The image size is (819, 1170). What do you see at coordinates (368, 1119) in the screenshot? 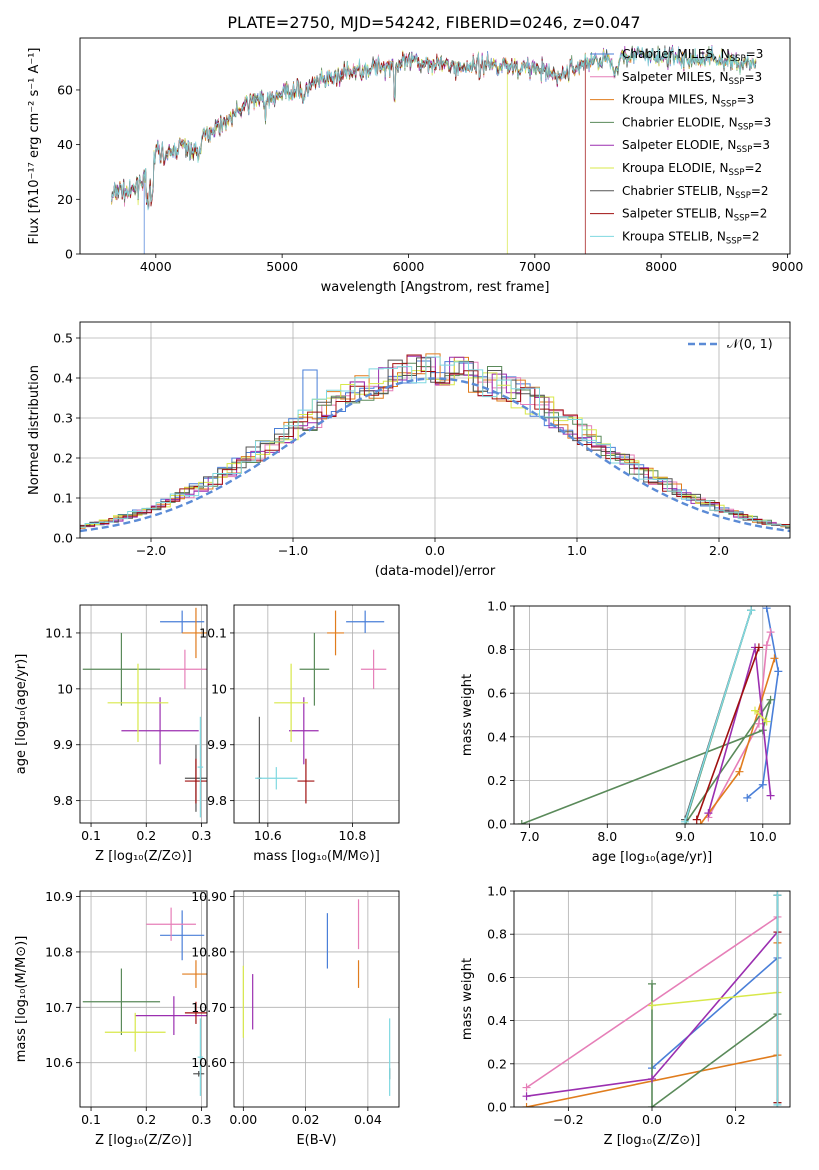
I see `x-tick-label: 0.04` at bounding box center [368, 1119].